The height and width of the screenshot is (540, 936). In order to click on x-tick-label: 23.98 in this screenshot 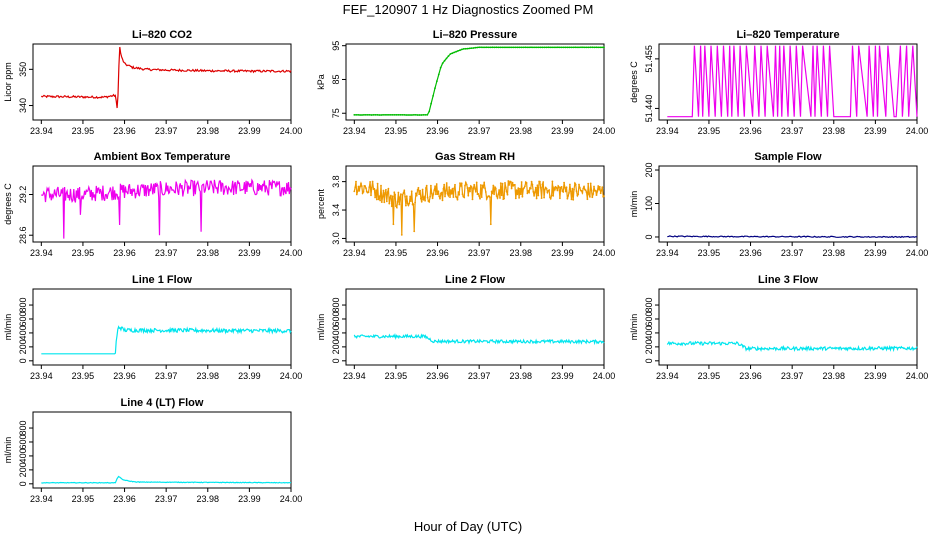, I will do `click(834, 253)`.